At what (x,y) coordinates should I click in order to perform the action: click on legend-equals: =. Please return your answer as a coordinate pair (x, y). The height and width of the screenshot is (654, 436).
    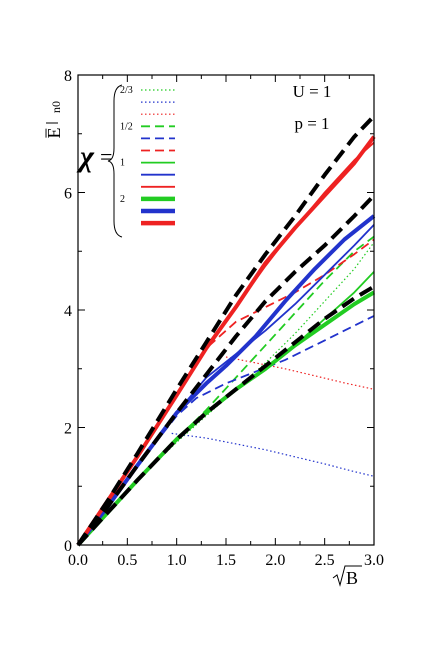
    Looking at the image, I should click on (106, 156).